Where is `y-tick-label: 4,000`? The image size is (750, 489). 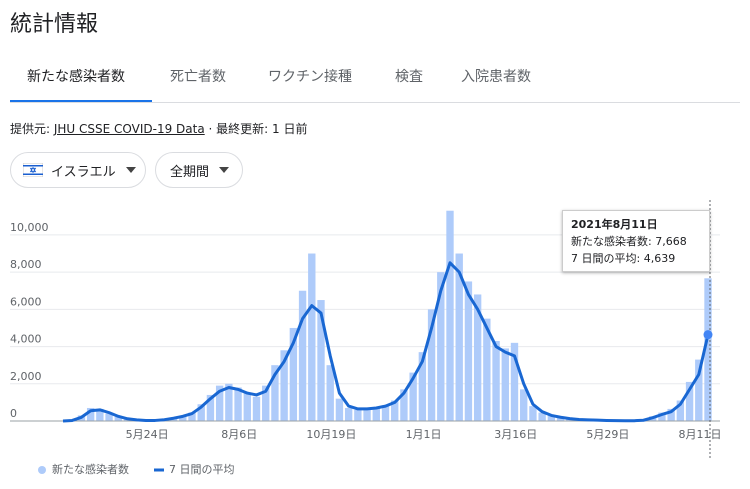 y-tick-label: 4,000 is located at coordinates (26, 339).